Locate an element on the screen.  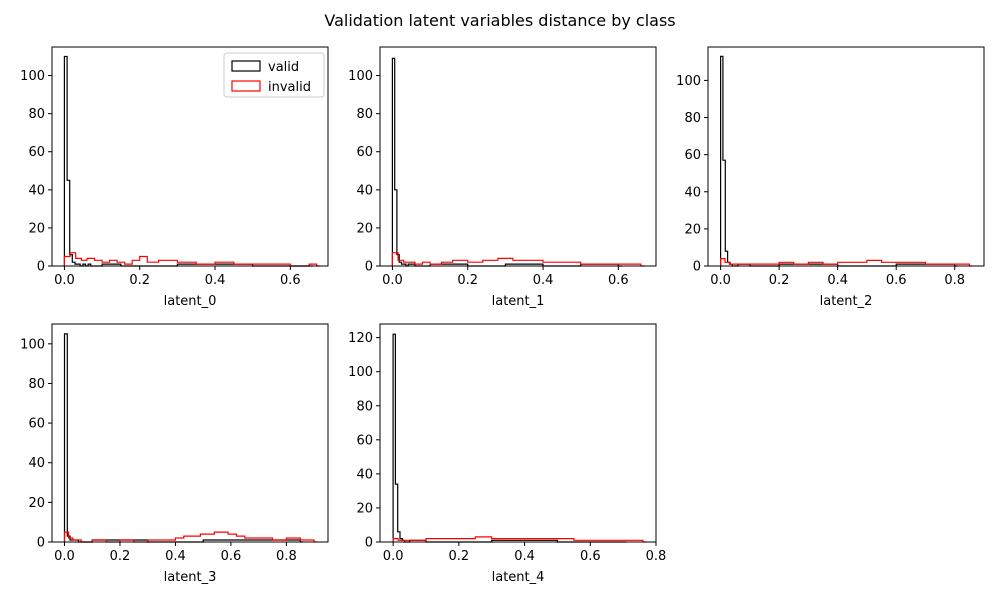
y-tick-label: 120 is located at coordinates (360, 338).